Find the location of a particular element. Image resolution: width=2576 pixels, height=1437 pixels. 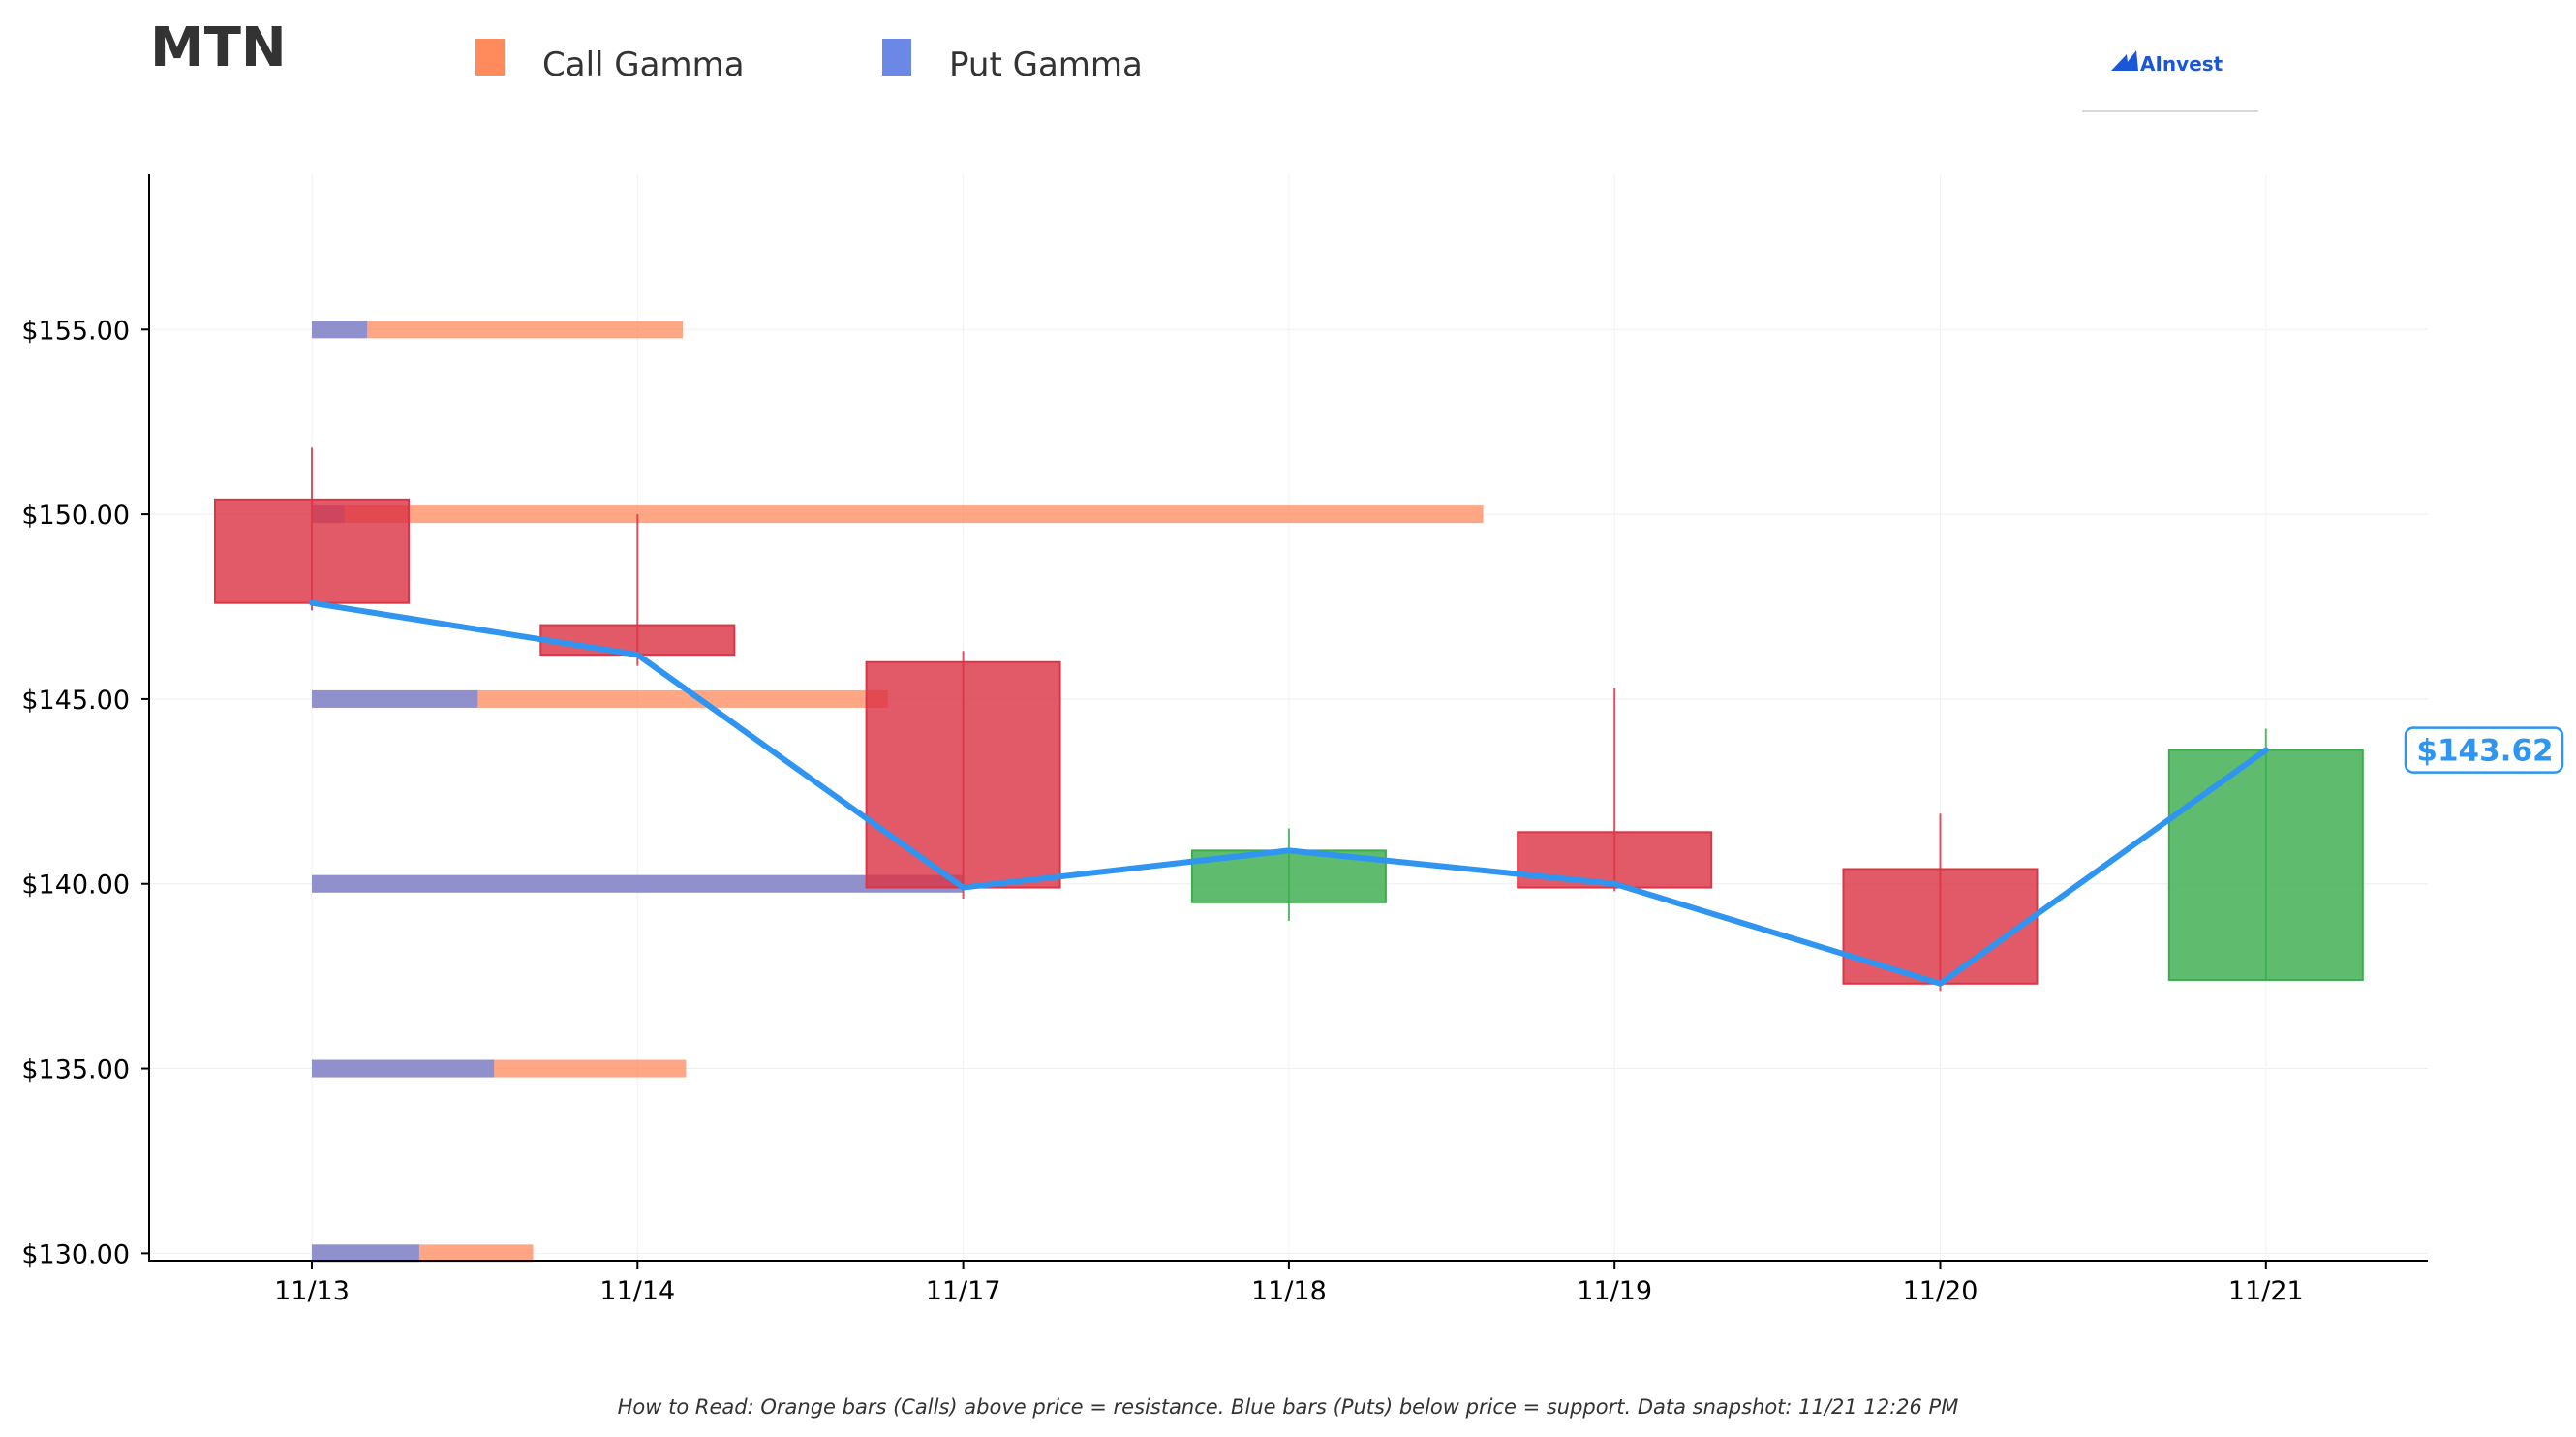

legend-put-swatch is located at coordinates (896, 58).